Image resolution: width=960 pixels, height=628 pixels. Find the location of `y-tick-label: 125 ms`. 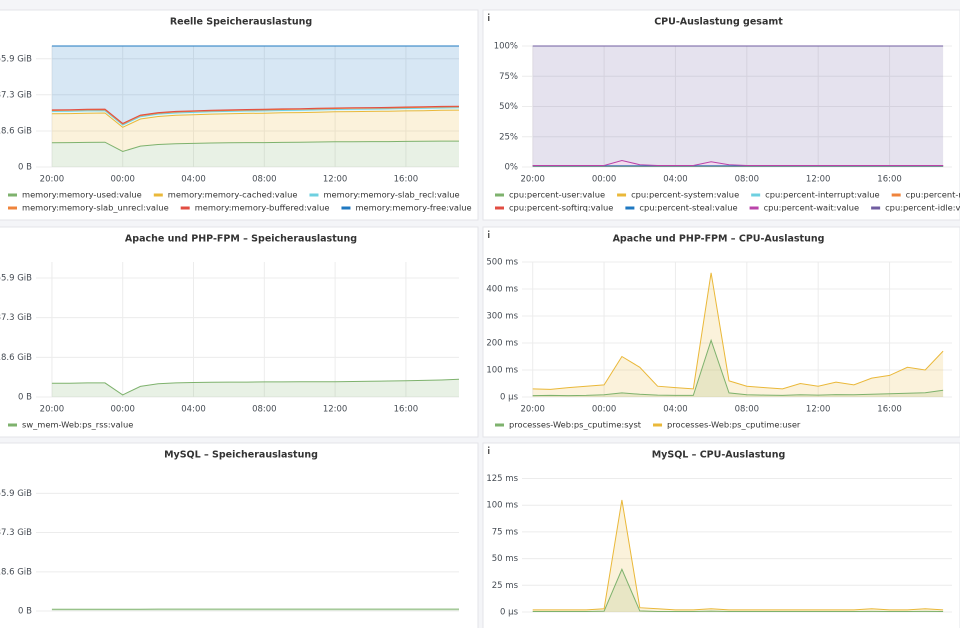

y-tick-label: 125 ms is located at coordinates (502, 479).